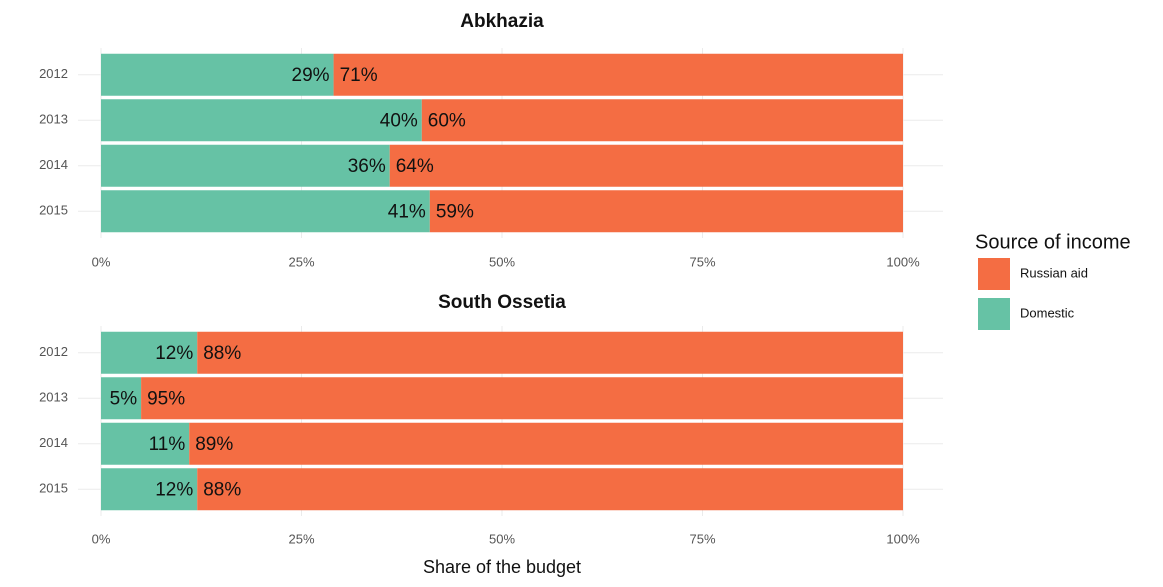 Image resolution: width=1163 pixels, height=587 pixels. I want to click on data-label: 71%, so click(359, 75).